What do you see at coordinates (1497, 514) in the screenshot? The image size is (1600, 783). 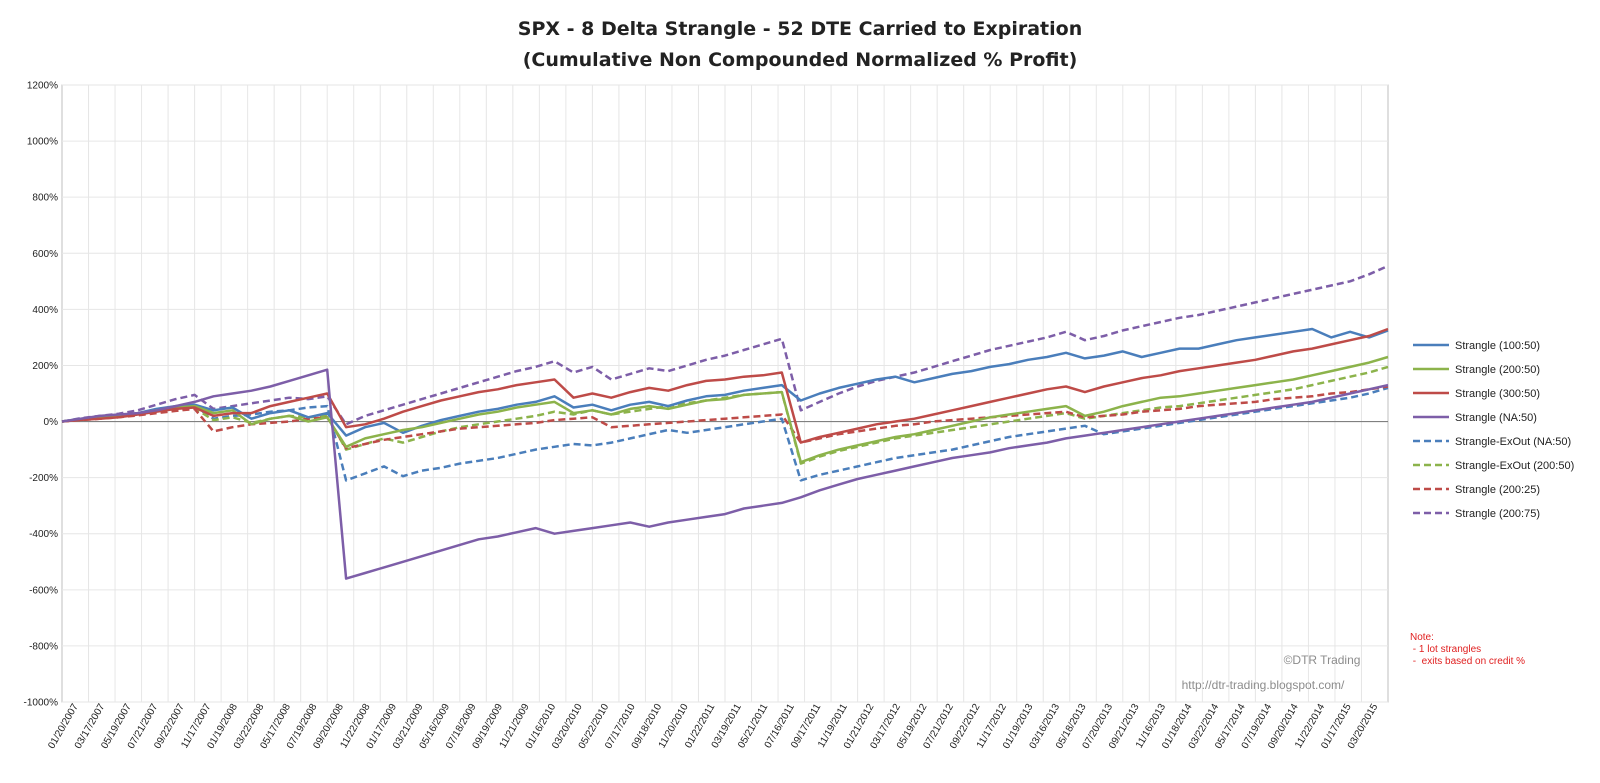 I see `legend-label: Strangle (200:75)` at bounding box center [1497, 514].